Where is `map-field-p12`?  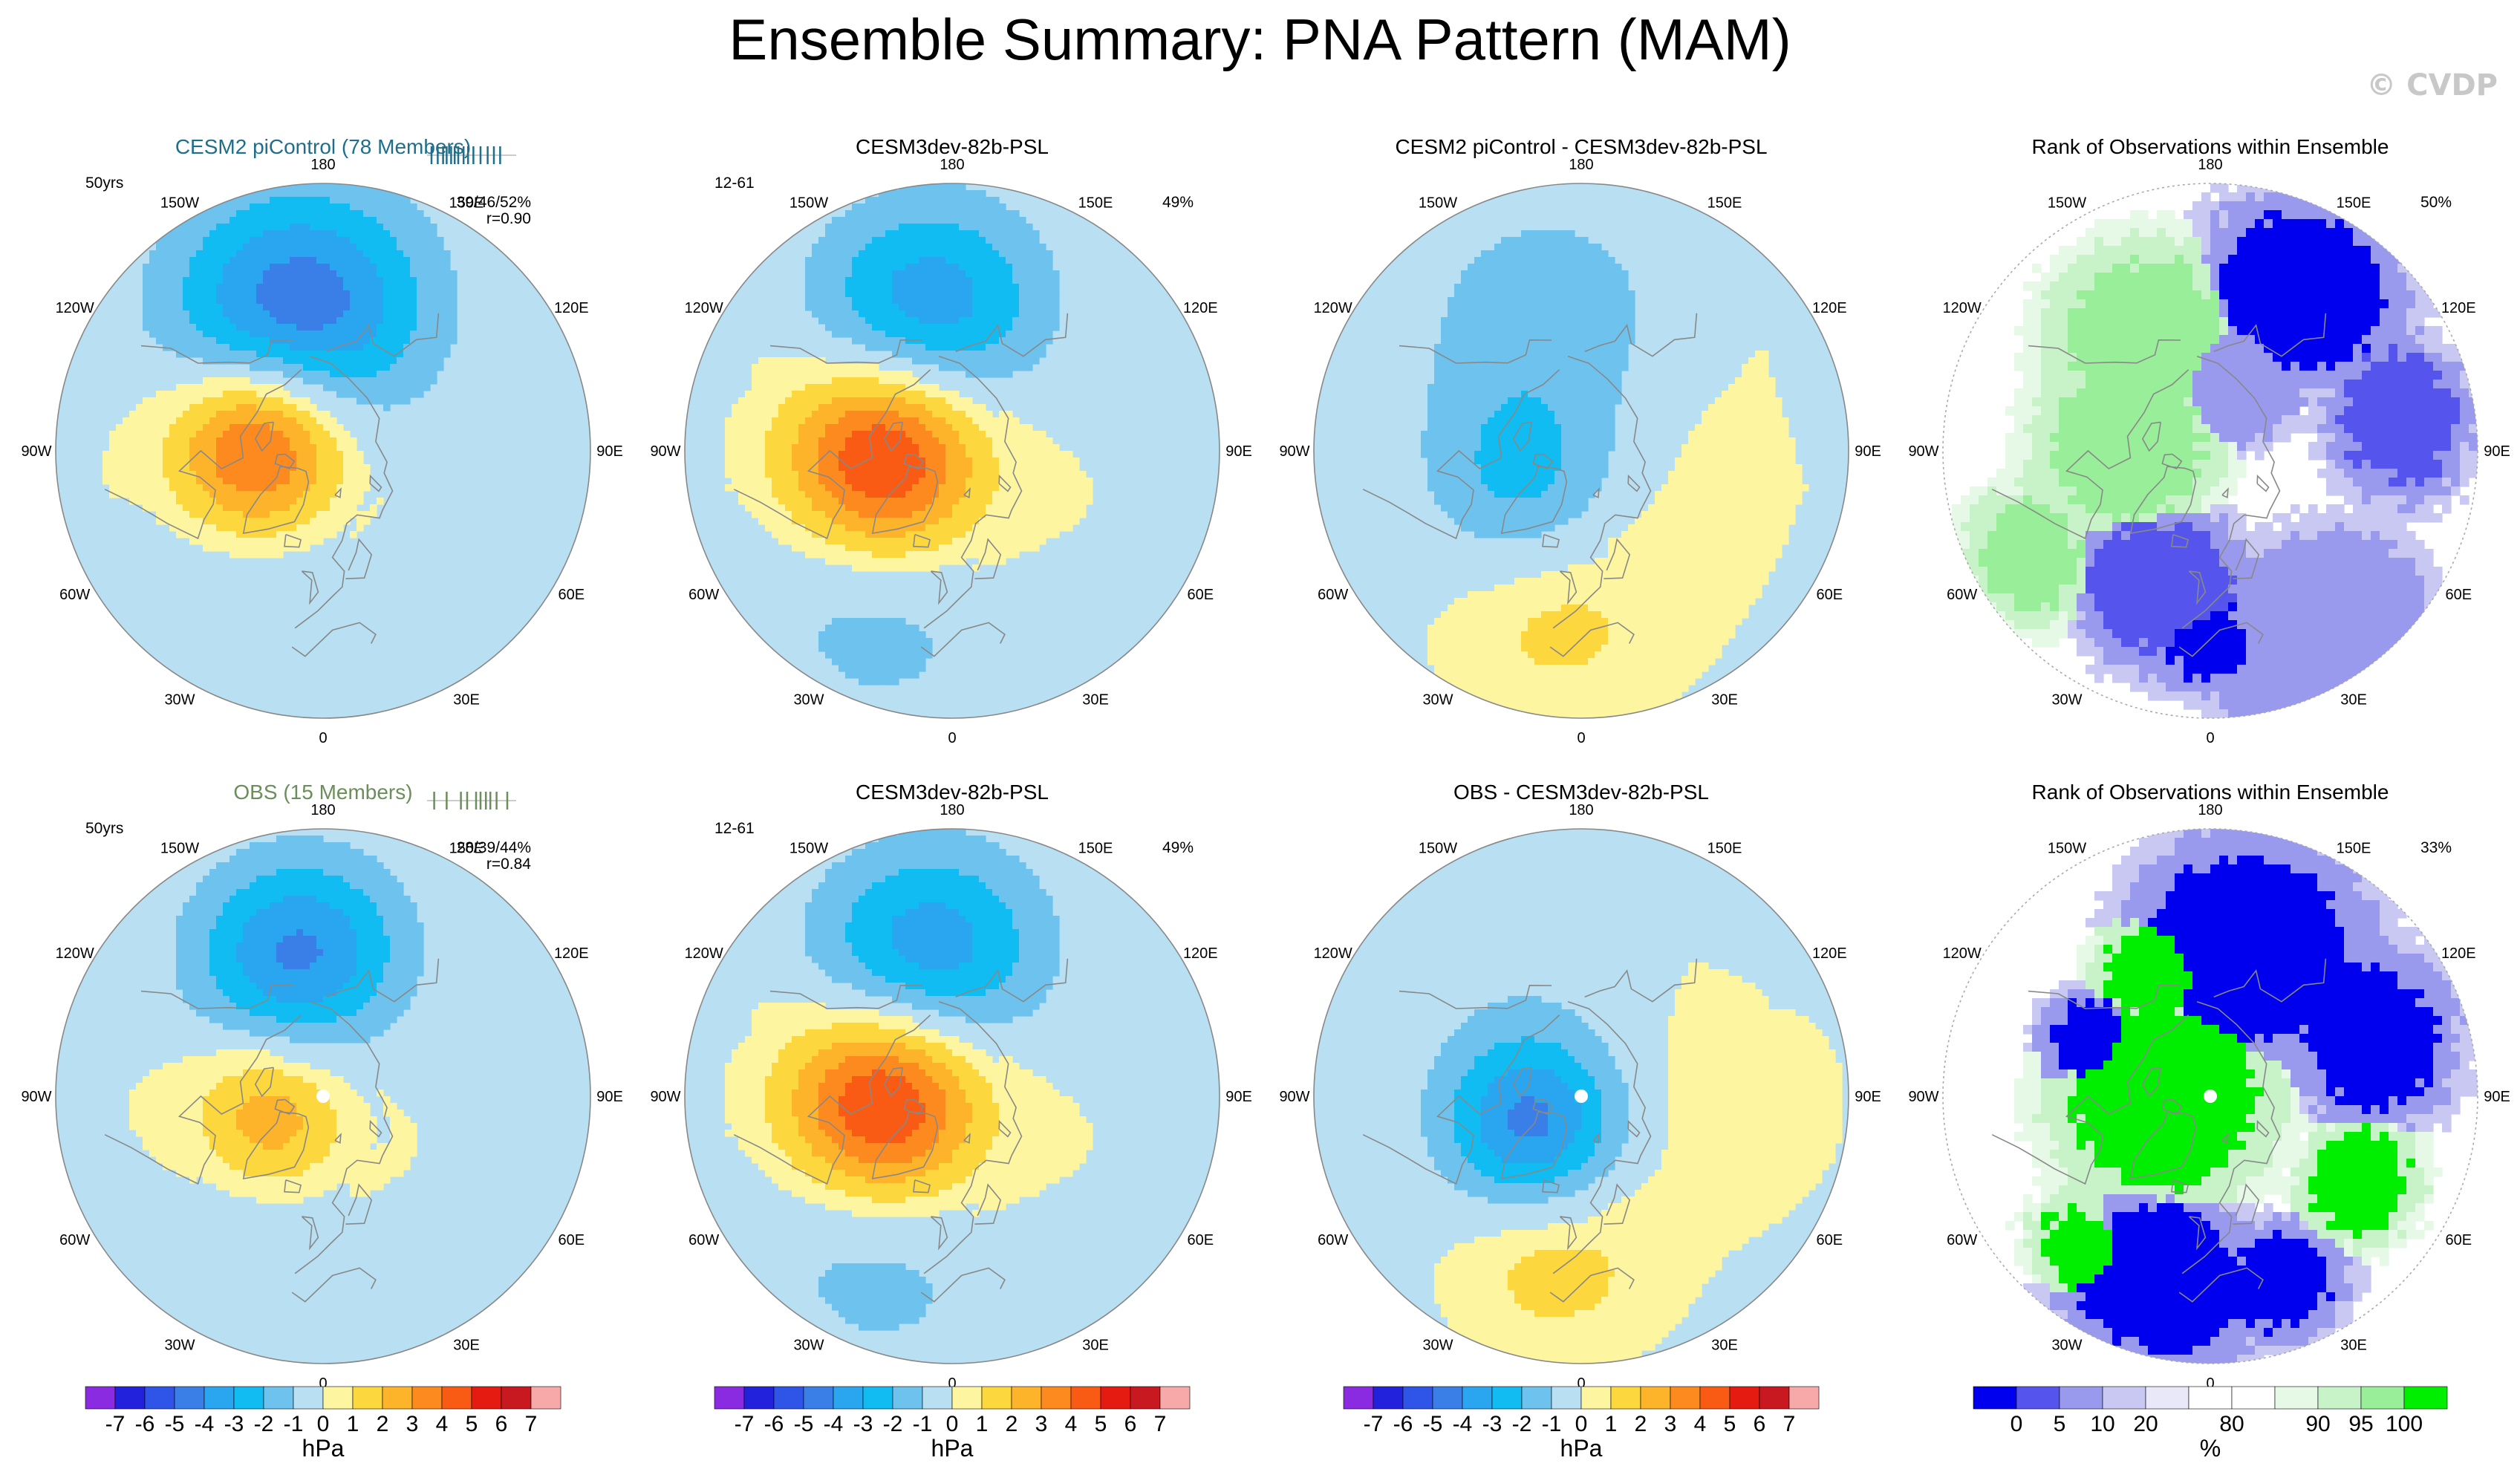 map-field-p12 is located at coordinates (953, 451).